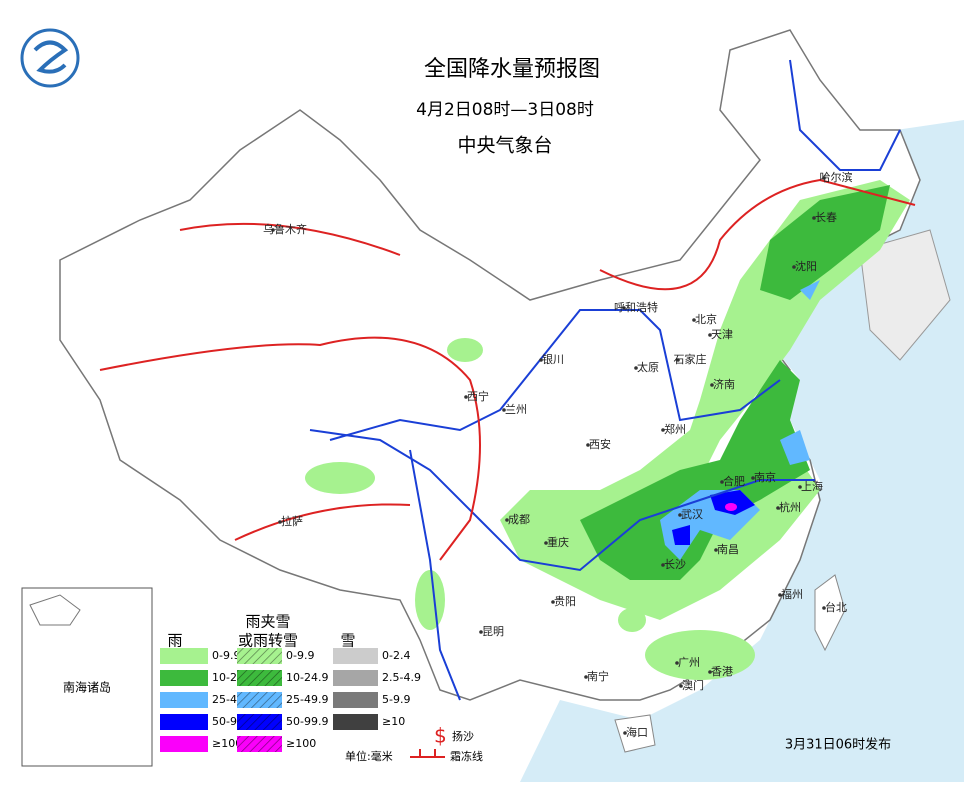 This screenshot has height=786, width=964. What do you see at coordinates (905, 295) in the screenshot?
I see `korea` at bounding box center [905, 295].